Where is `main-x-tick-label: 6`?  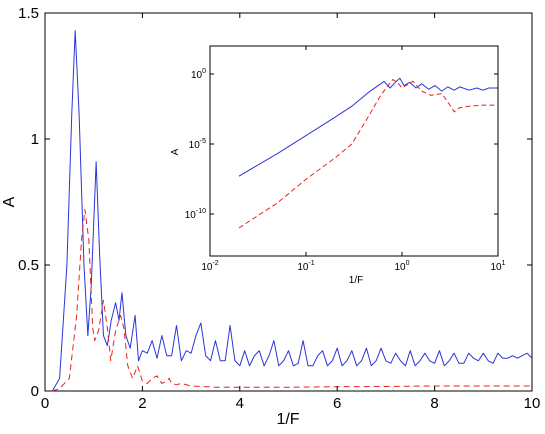
main-x-tick-label: 6 is located at coordinates (337, 403).